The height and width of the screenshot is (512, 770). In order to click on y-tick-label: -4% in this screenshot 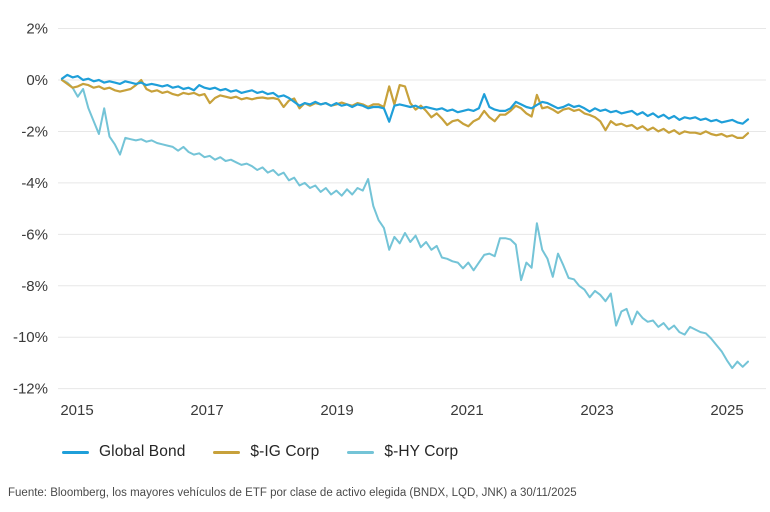, I will do `click(34, 183)`.